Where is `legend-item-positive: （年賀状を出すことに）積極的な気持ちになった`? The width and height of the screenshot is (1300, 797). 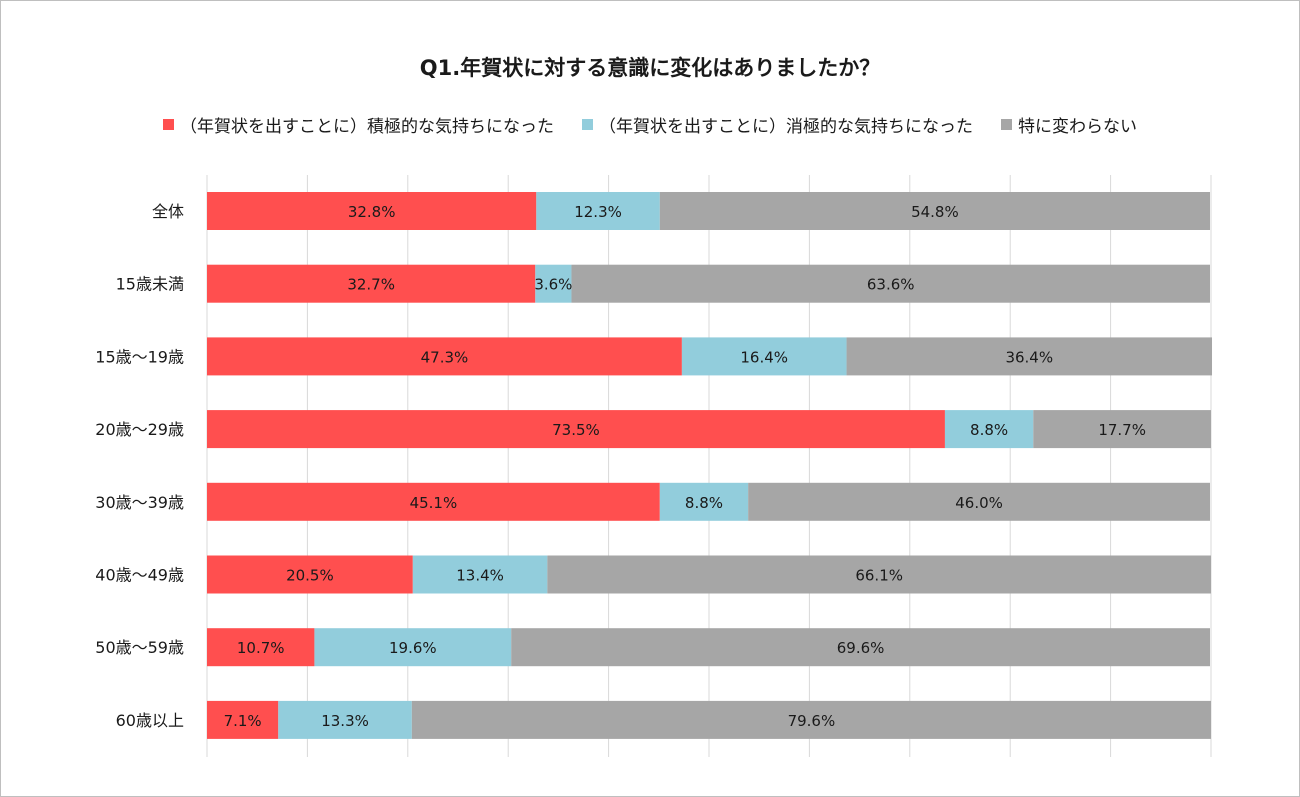 legend-item-positive: （年賀状を出すことに）積極的な気持ちになった is located at coordinates (358, 124).